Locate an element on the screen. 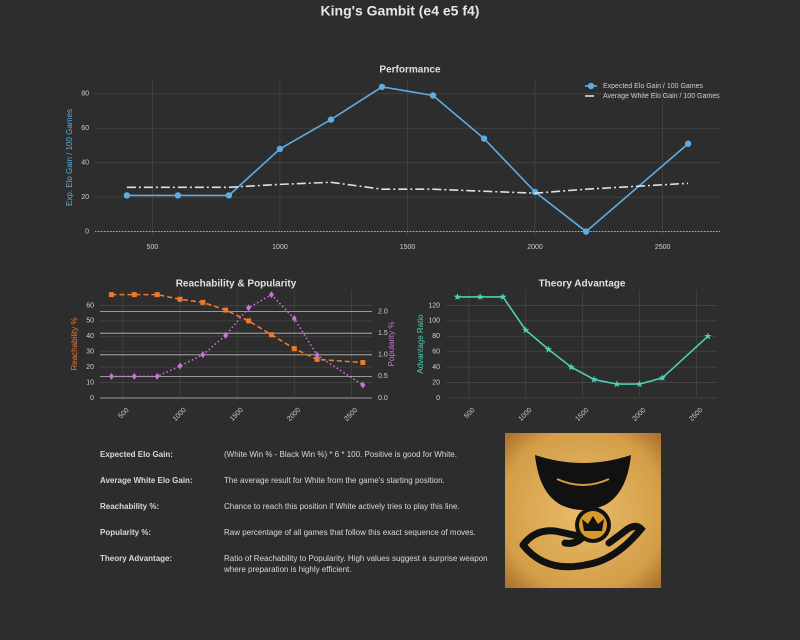 This screenshot has width=800, height=640. y2-tick-label: 0.5 is located at coordinates (383, 376).